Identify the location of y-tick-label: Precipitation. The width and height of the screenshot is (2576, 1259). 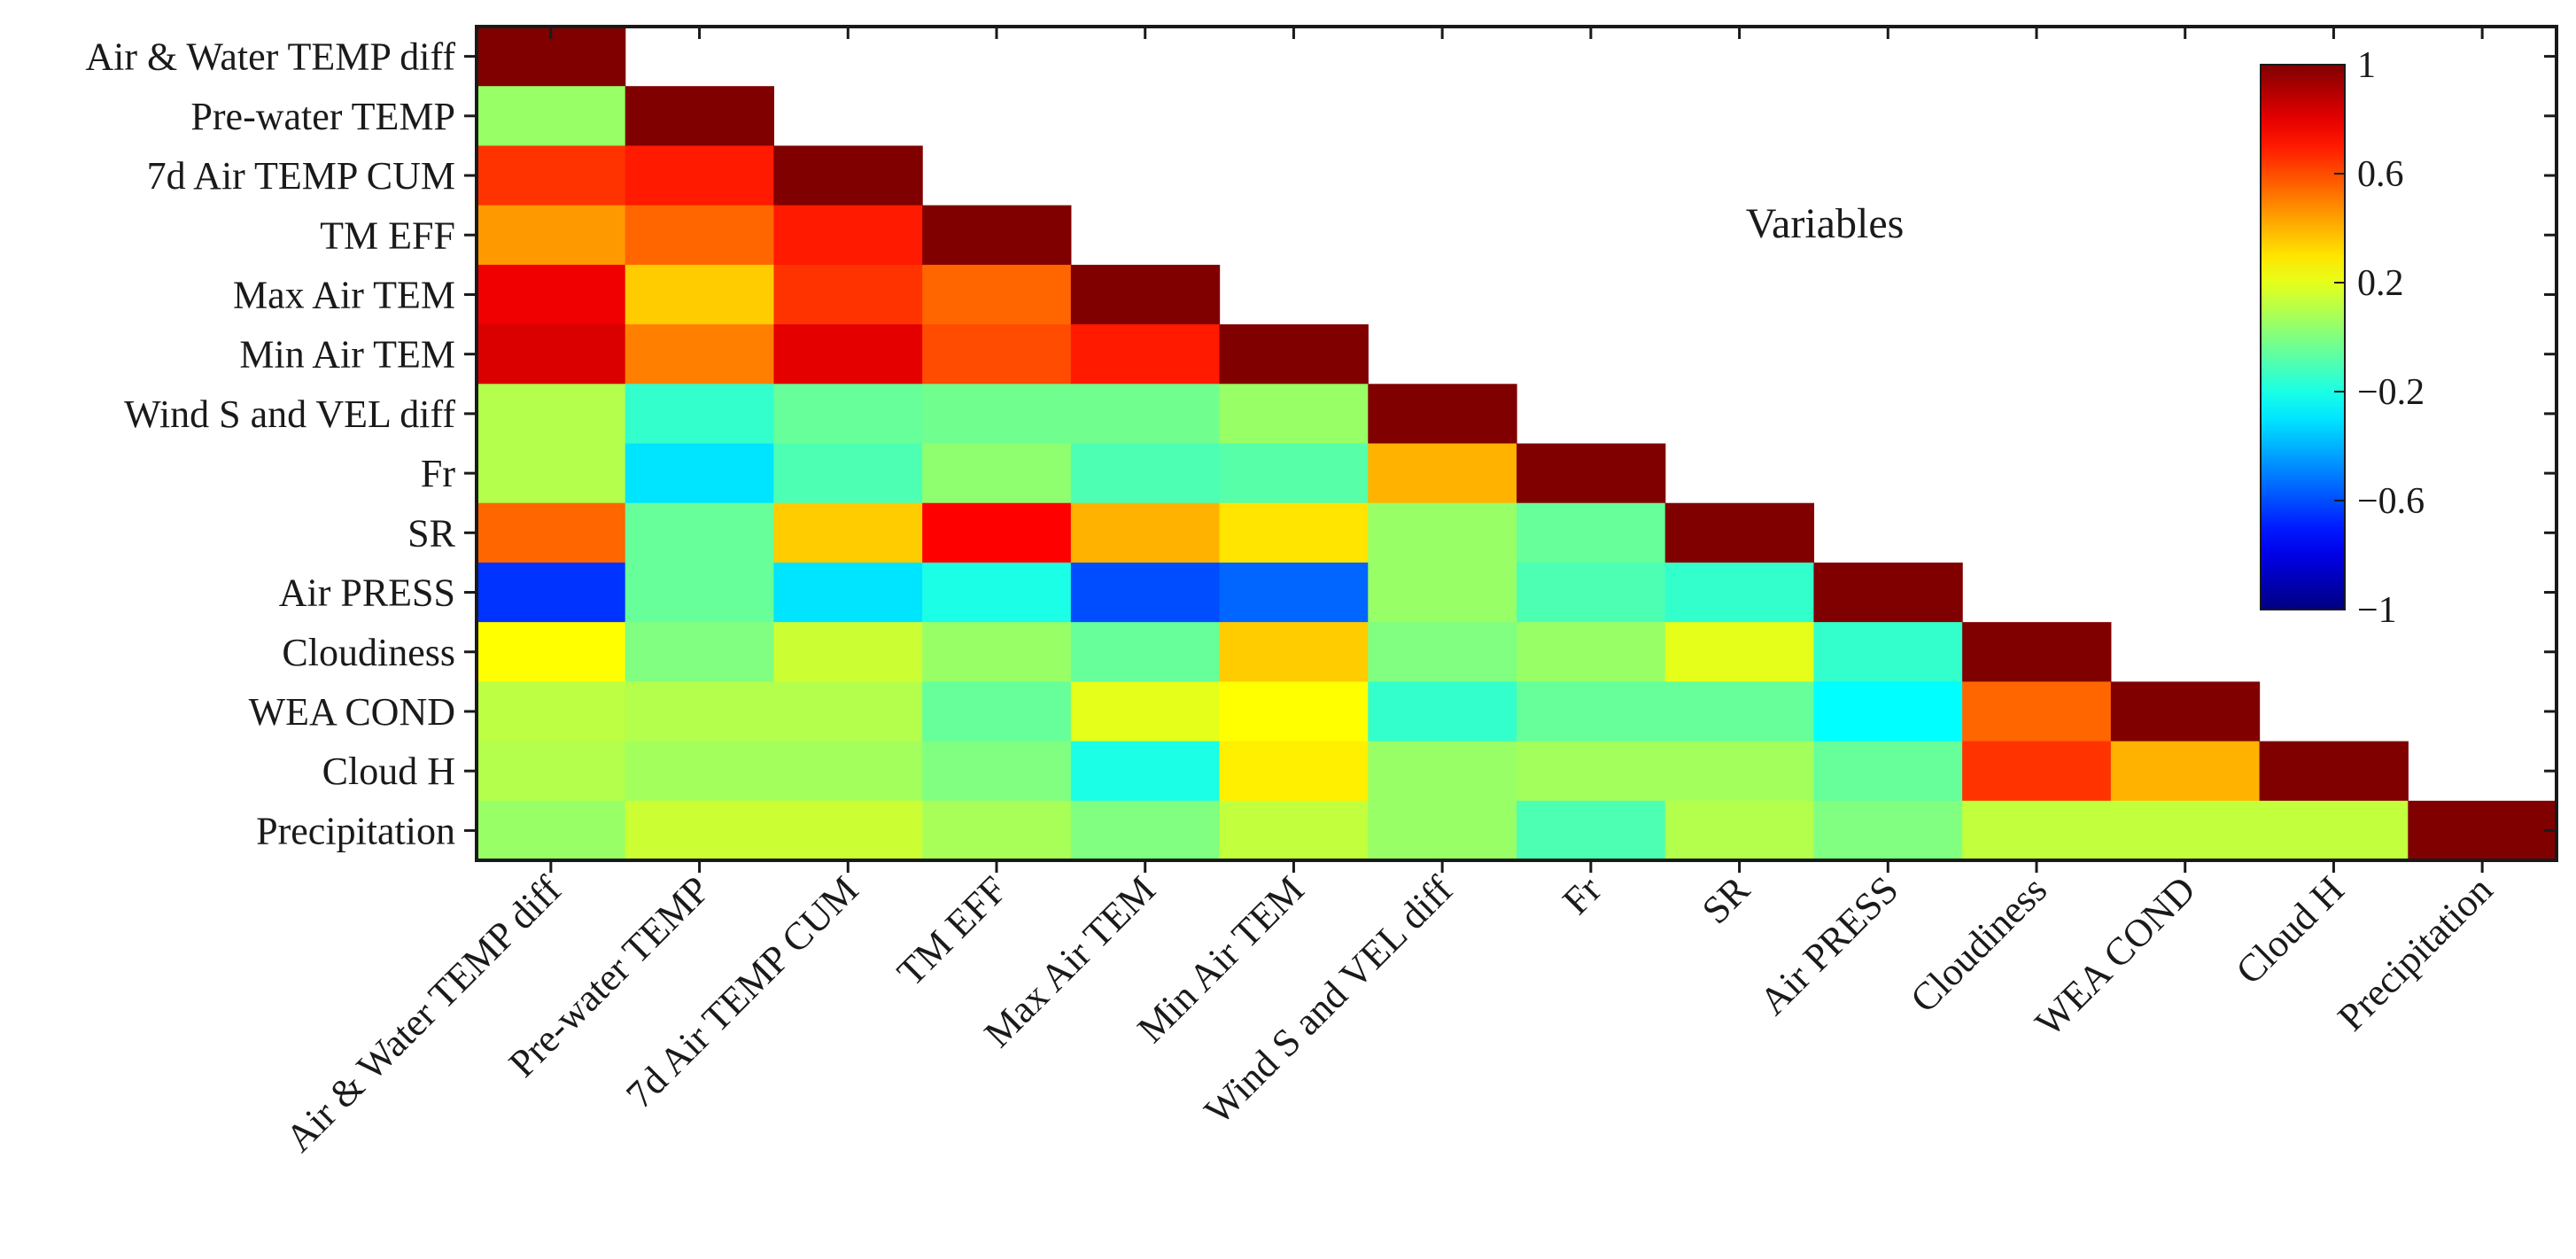
(355, 830).